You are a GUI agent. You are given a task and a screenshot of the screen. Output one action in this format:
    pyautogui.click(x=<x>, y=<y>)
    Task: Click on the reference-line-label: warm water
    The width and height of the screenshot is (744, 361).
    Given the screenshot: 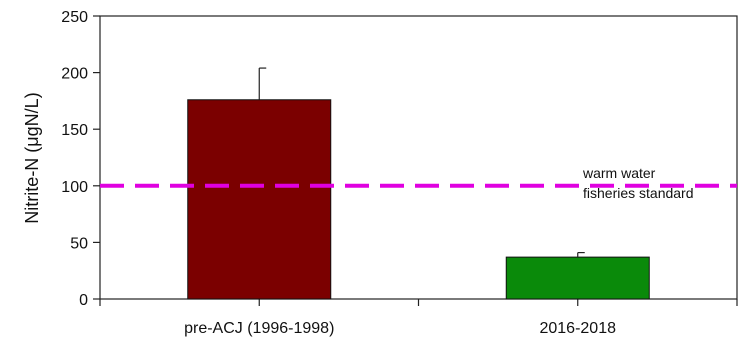 What is the action you would take?
    pyautogui.click(x=619, y=173)
    